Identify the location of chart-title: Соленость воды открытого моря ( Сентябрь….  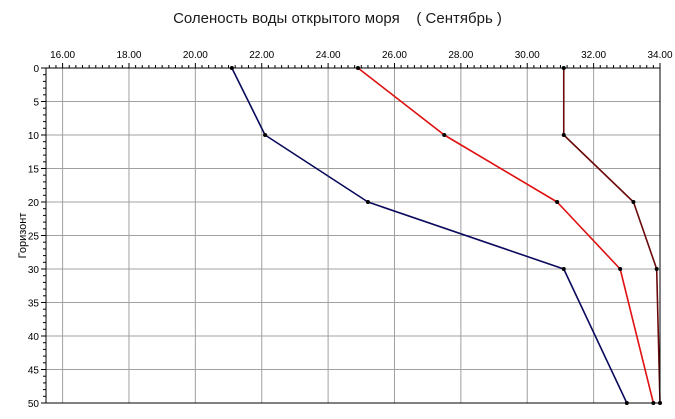
(337, 18).